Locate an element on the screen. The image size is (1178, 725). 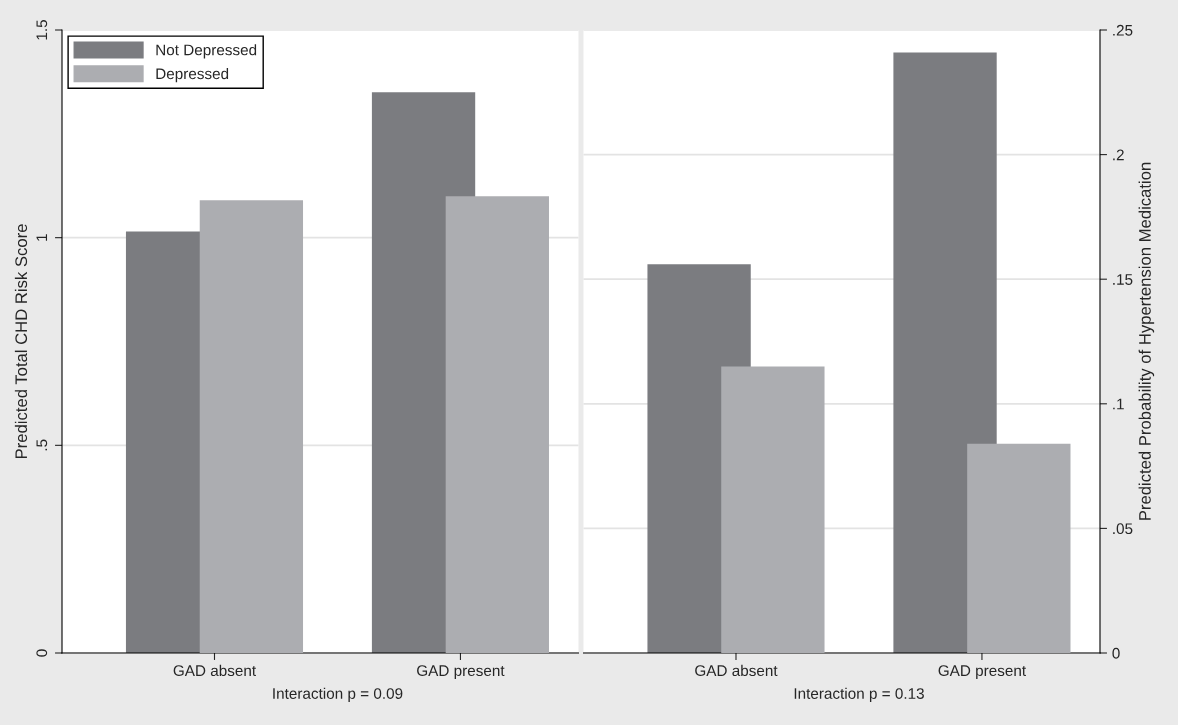
y-axis-title: Predicted Total CHD Risk Score is located at coordinates (21, 341).